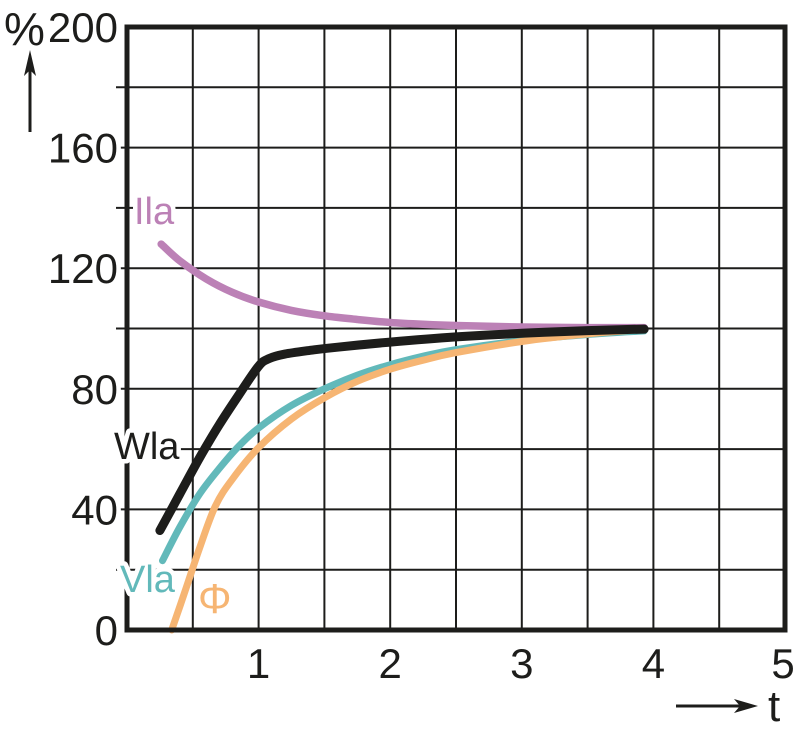 The image size is (800, 729). Describe the element at coordinates (94, 509) in the screenshot. I see `y-tick-label: 40` at that location.